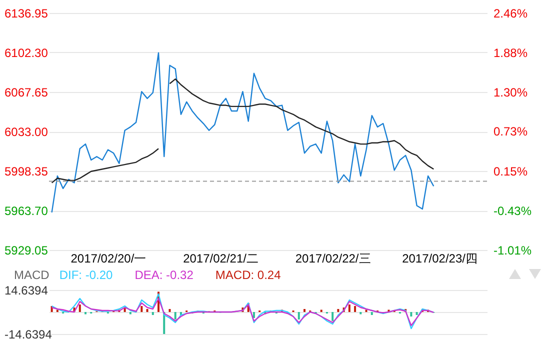 The height and width of the screenshot is (341, 550). Describe the element at coordinates (513, 211) in the screenshot. I see `y2-tick-label: -0.43%` at that location.